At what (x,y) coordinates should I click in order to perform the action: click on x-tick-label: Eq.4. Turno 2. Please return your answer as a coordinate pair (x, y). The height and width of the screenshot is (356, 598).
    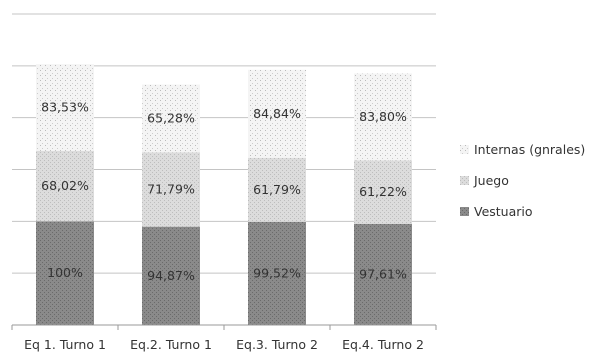
    Looking at the image, I should click on (383, 344).